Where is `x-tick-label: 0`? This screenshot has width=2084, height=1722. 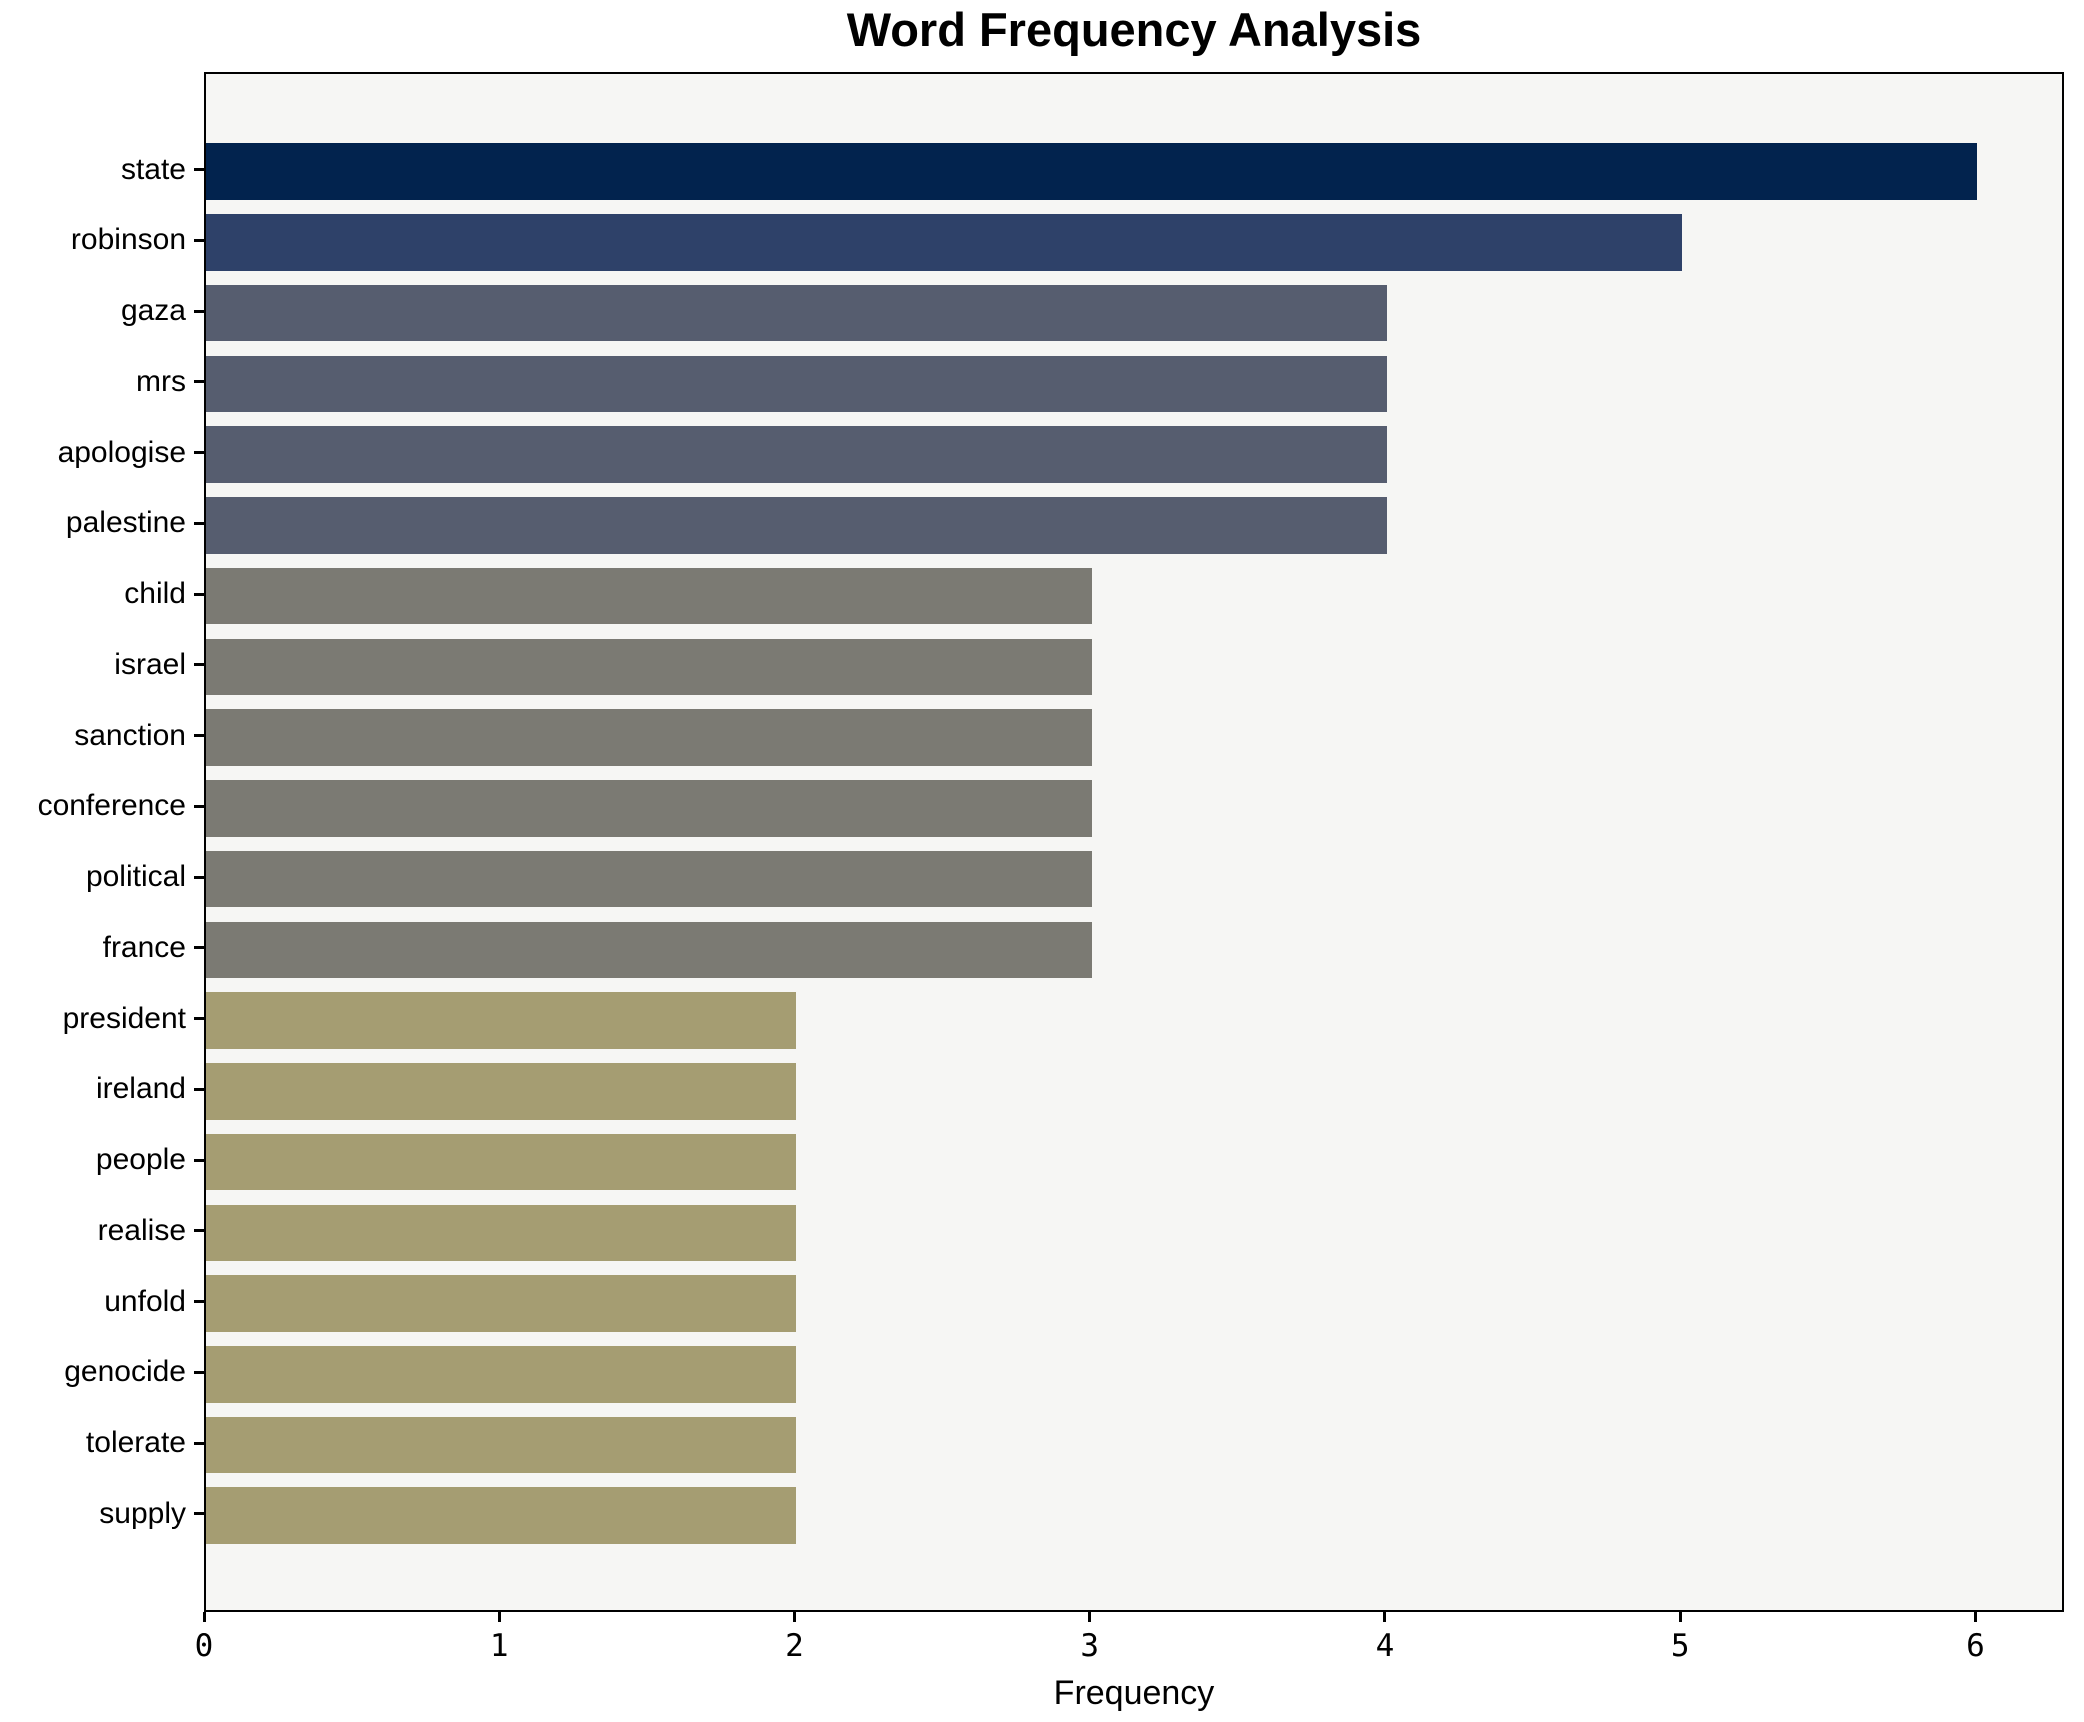
x-tick-label: 0 is located at coordinates (204, 1646).